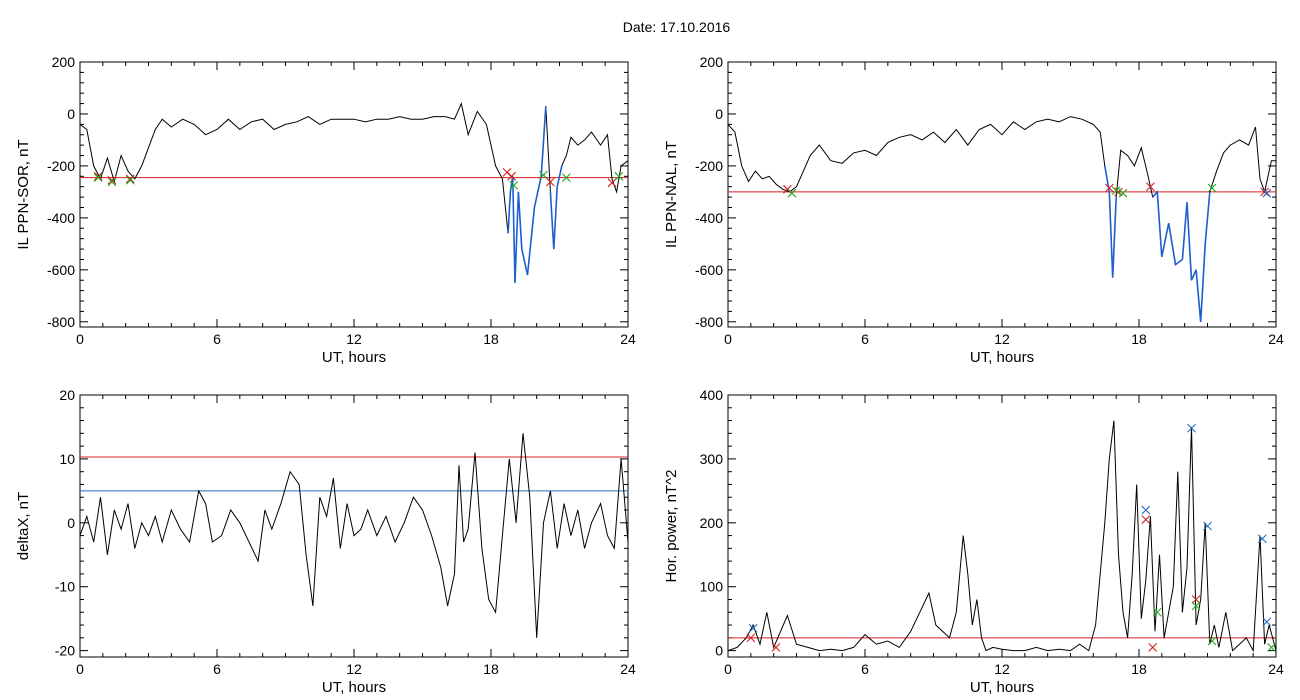 The height and width of the screenshot is (700, 1300). I want to click on hor-power-x-tick-label: 24, so click(1276, 669).